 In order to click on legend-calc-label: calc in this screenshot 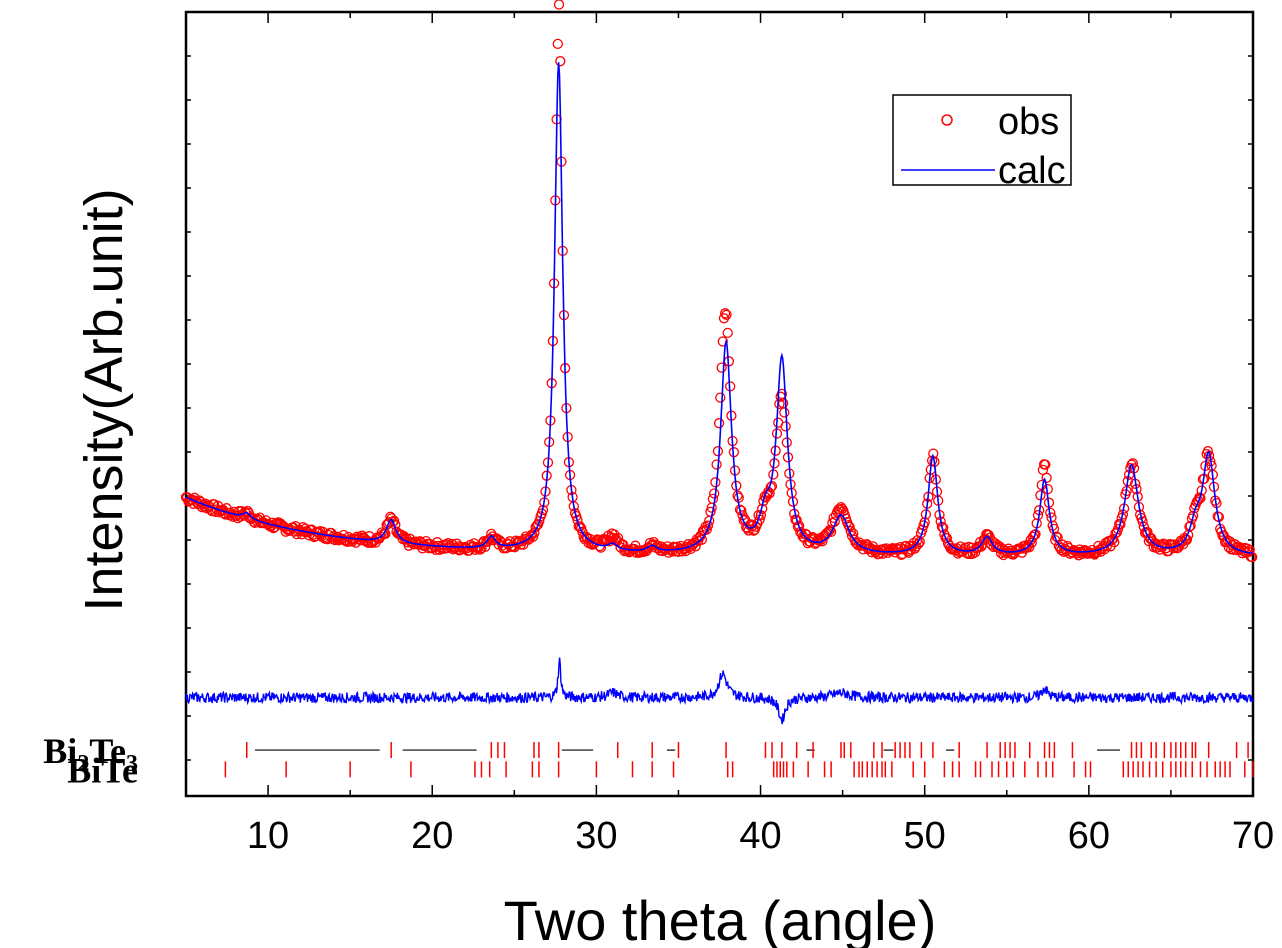, I will do `click(1032, 171)`.